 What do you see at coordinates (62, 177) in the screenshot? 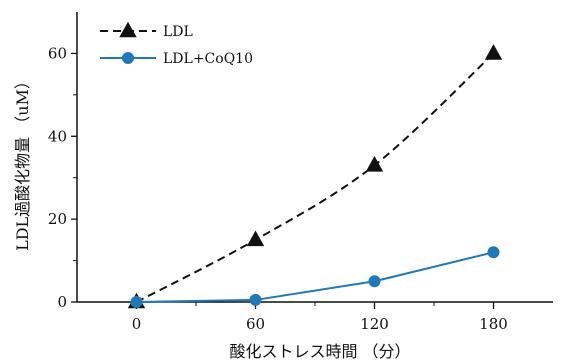
I see `y-ticks: 0 20 40 60` at bounding box center [62, 177].